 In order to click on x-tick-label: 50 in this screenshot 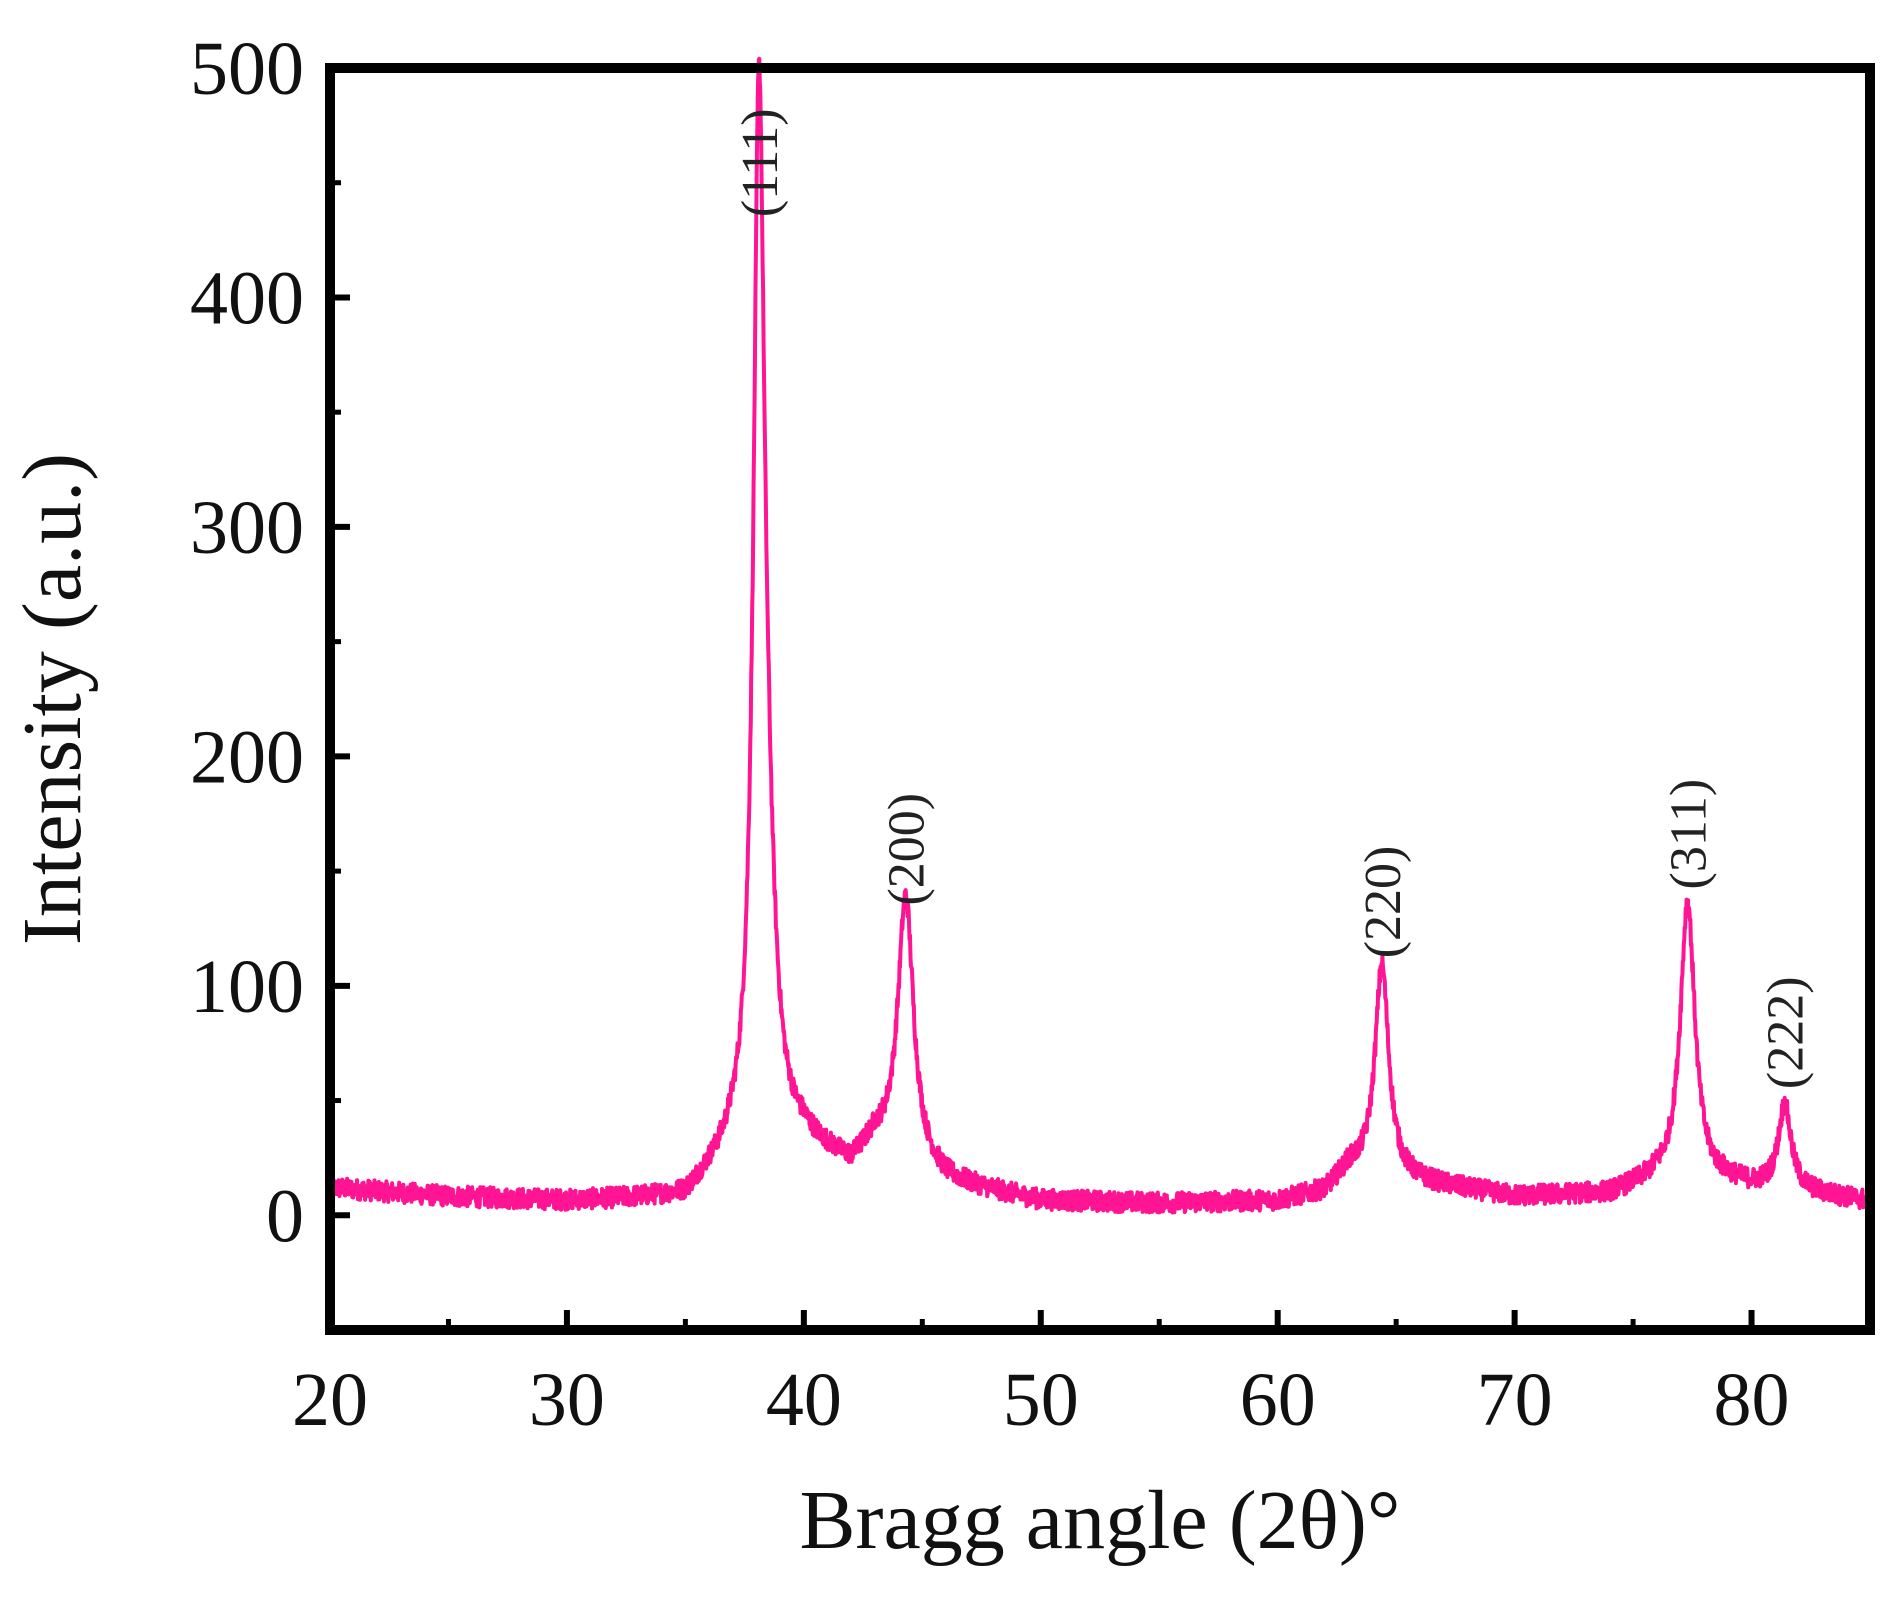, I will do `click(1041, 1400)`.